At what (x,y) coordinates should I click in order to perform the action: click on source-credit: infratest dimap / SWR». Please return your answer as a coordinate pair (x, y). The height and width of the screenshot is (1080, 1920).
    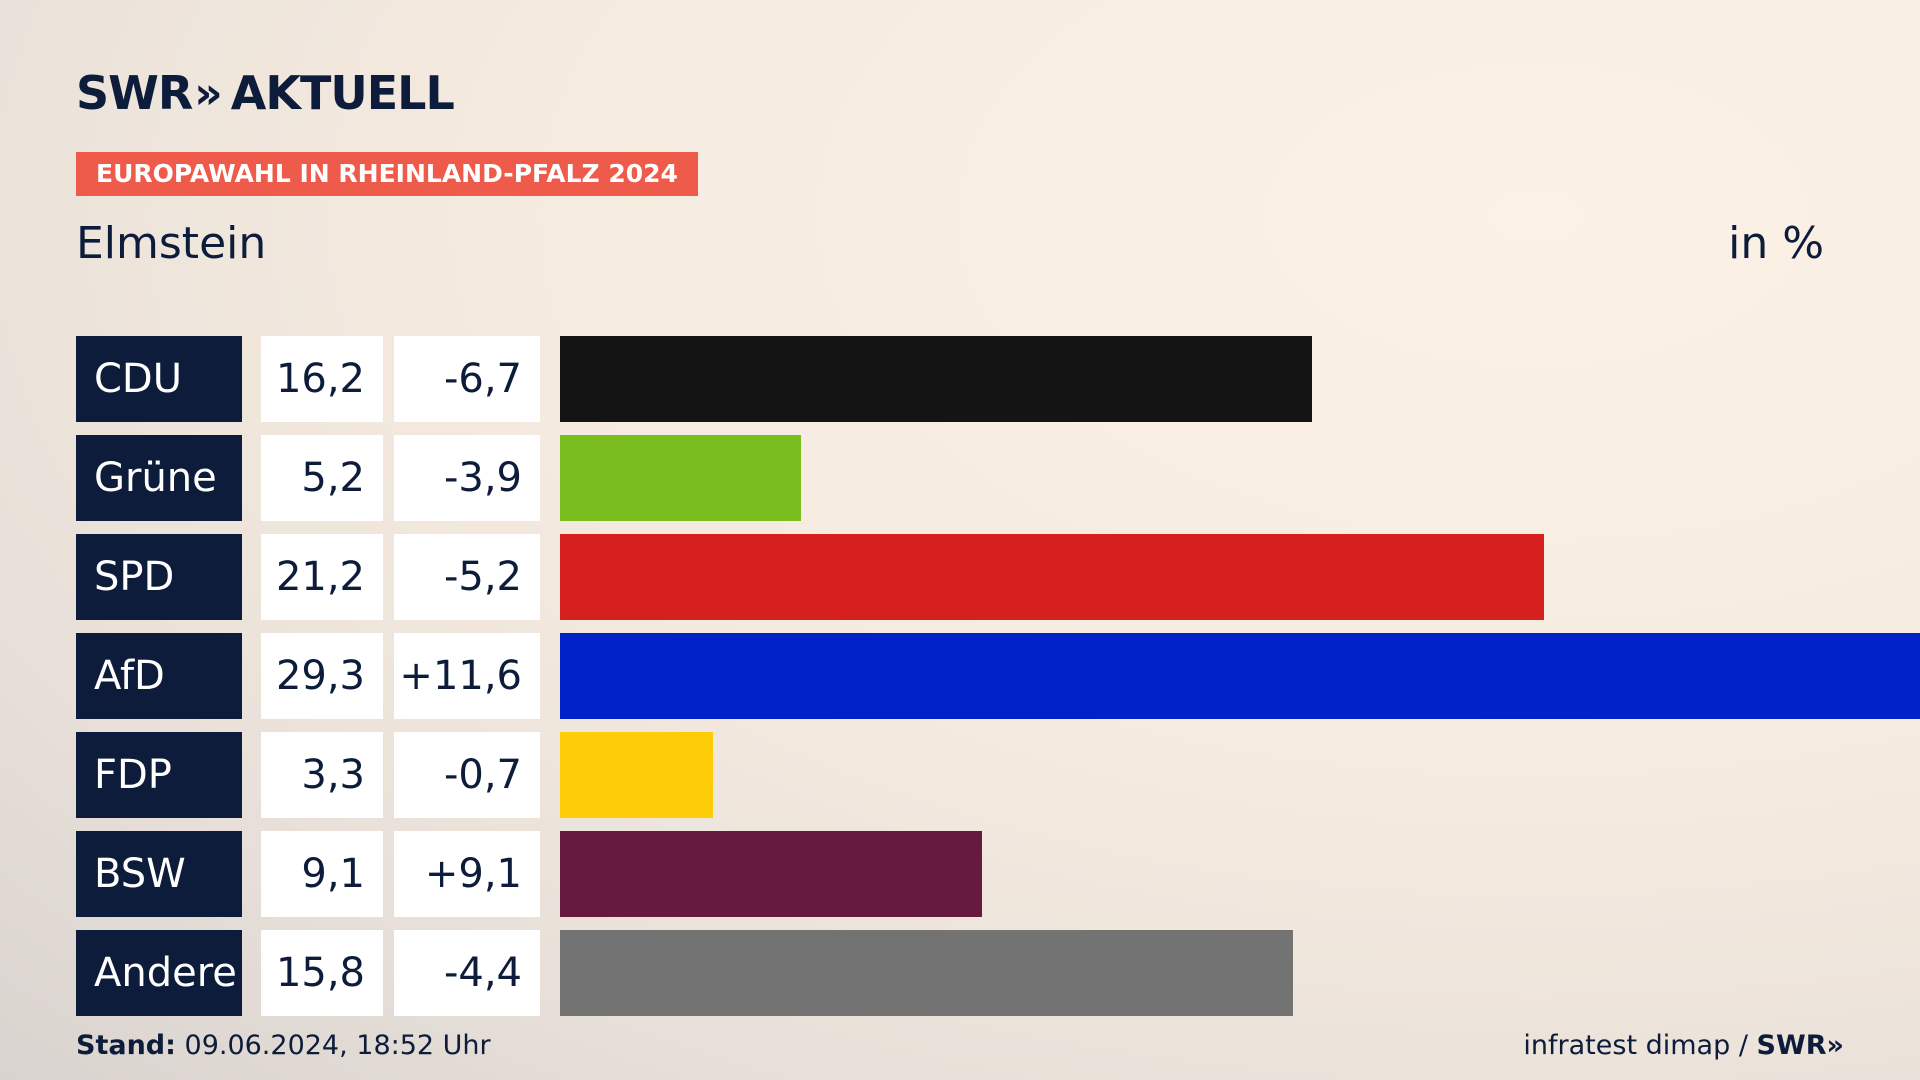
    Looking at the image, I should click on (1683, 1045).